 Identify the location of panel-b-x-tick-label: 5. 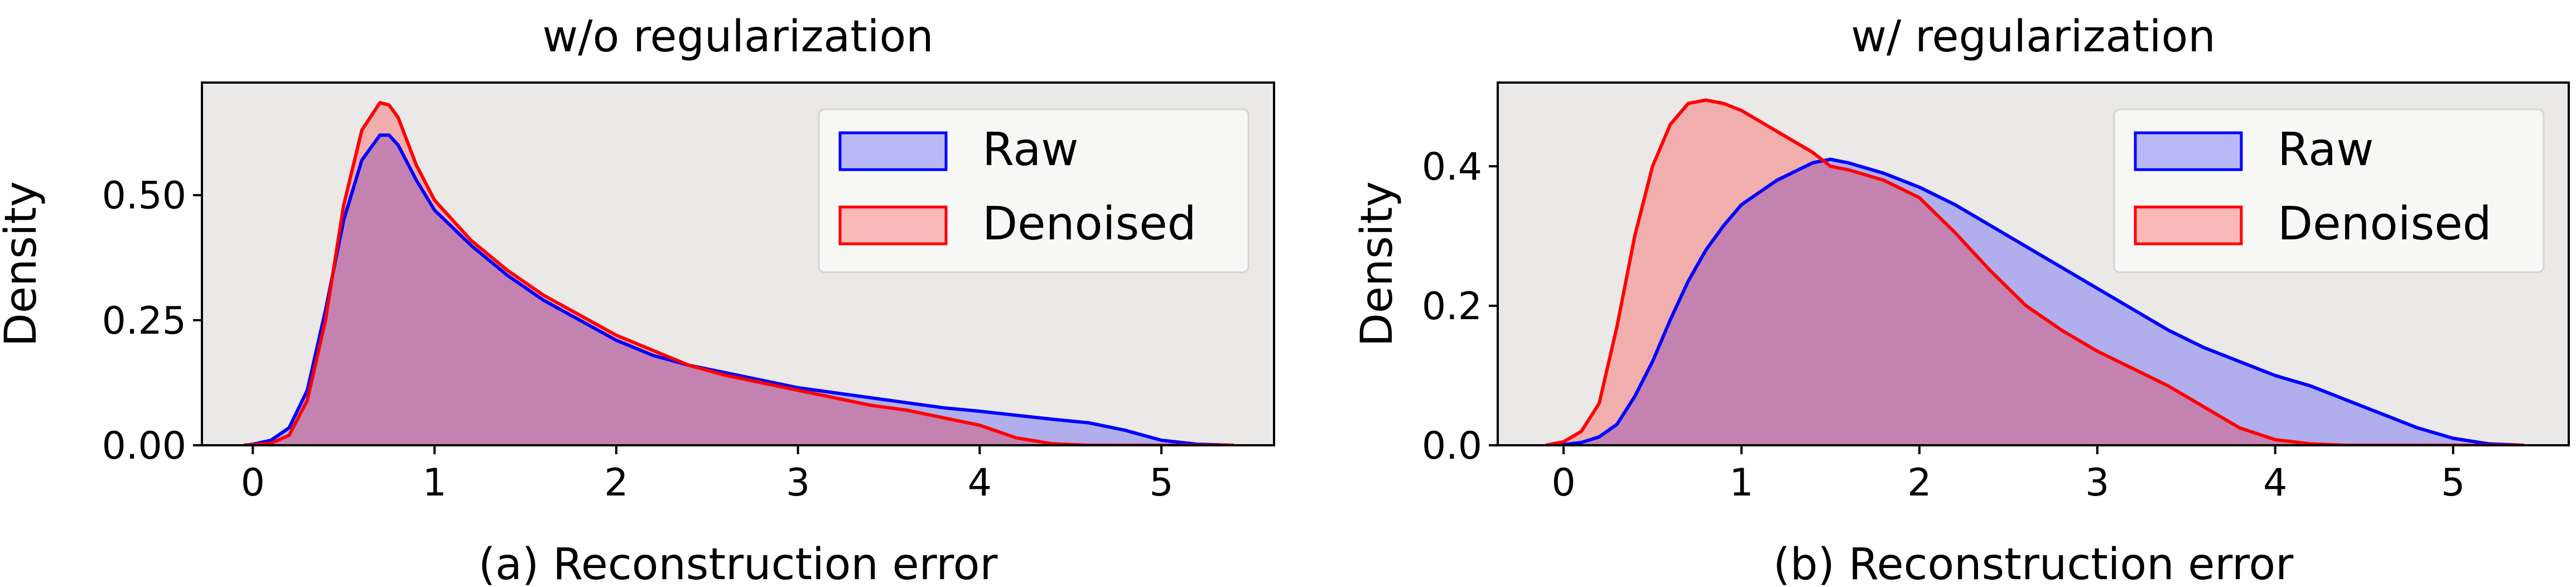
(2453, 483).